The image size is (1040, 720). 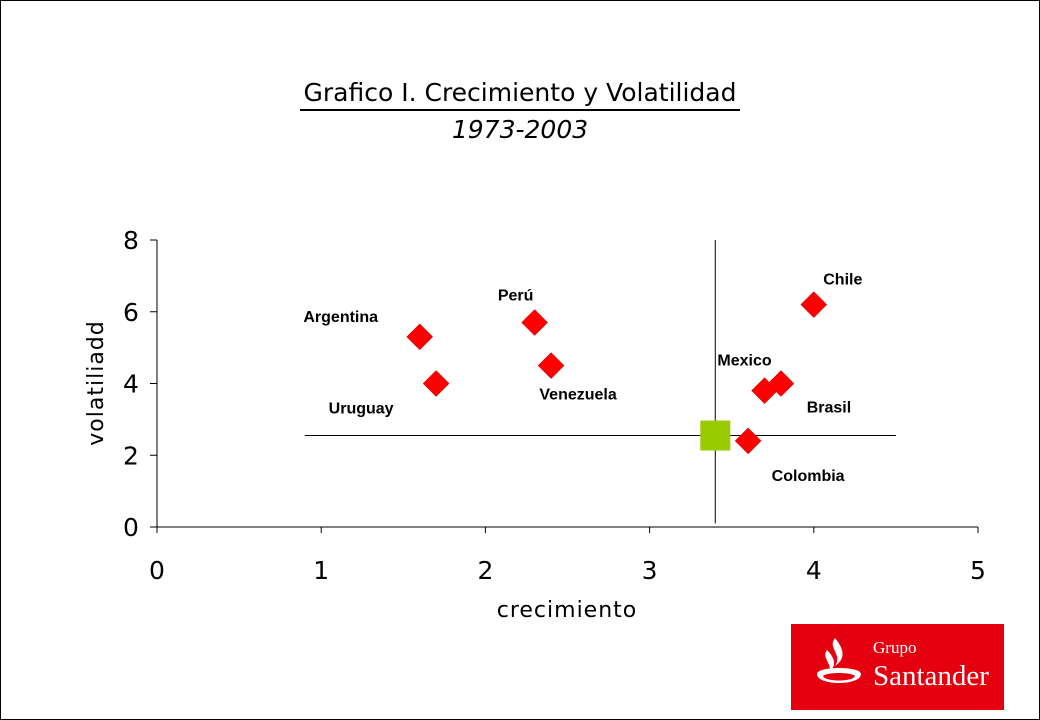 I want to click on point-label: Mexico, so click(x=744, y=361).